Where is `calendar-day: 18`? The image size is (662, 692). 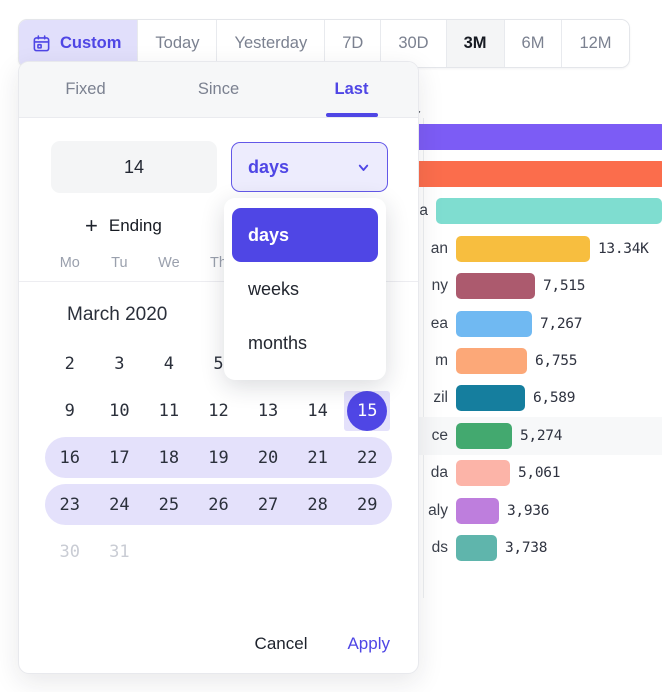 calendar-day: 18 is located at coordinates (169, 458).